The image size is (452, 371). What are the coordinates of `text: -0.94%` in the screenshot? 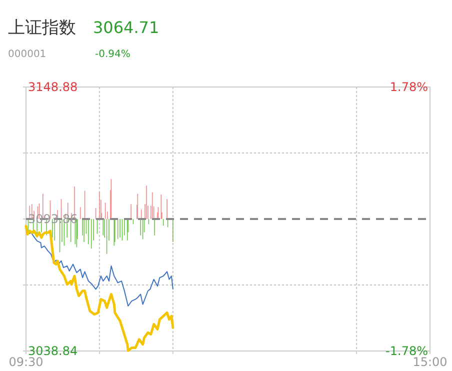 It's located at (112, 54).